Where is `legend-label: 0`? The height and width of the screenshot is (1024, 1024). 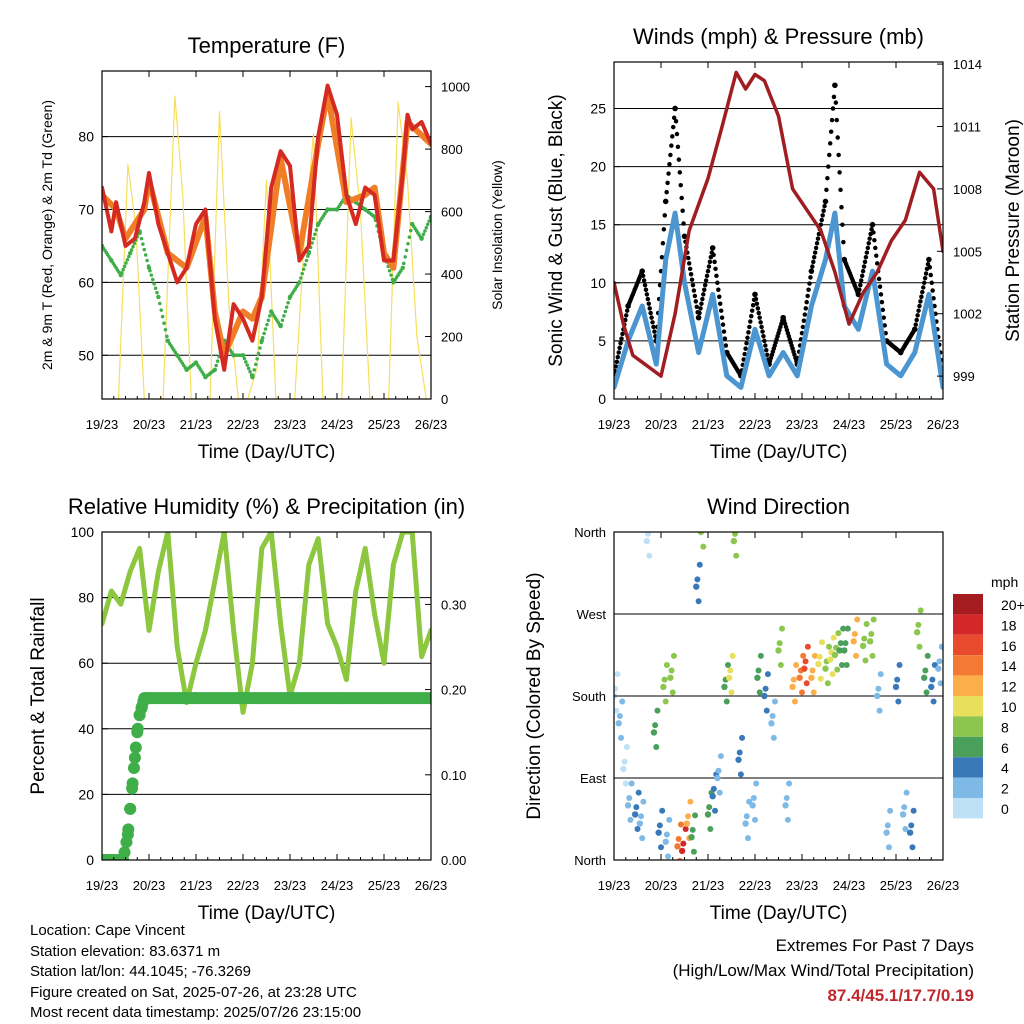 legend-label: 0 is located at coordinates (1005, 809).